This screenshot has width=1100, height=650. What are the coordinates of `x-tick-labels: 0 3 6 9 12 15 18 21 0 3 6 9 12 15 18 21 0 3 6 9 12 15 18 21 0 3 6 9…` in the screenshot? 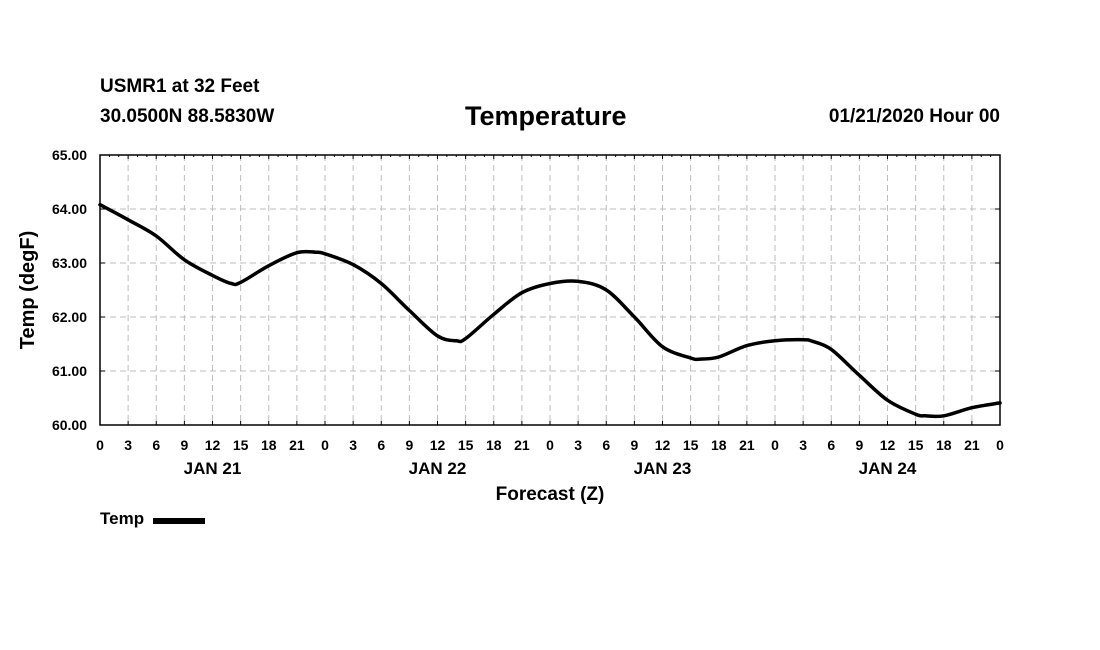 It's located at (550, 445).